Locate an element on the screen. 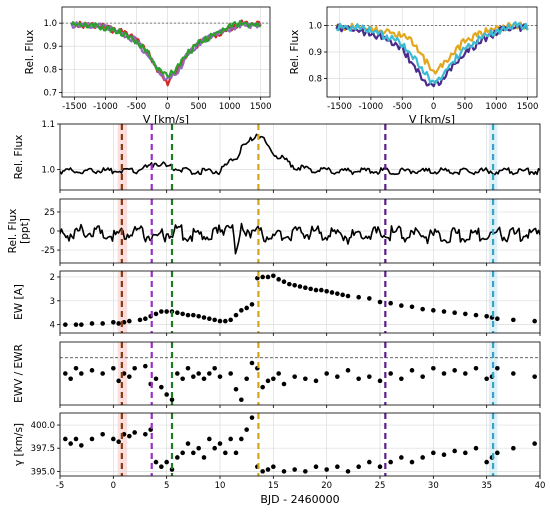  x-tick-label: 1000 is located at coordinates (496, 107).